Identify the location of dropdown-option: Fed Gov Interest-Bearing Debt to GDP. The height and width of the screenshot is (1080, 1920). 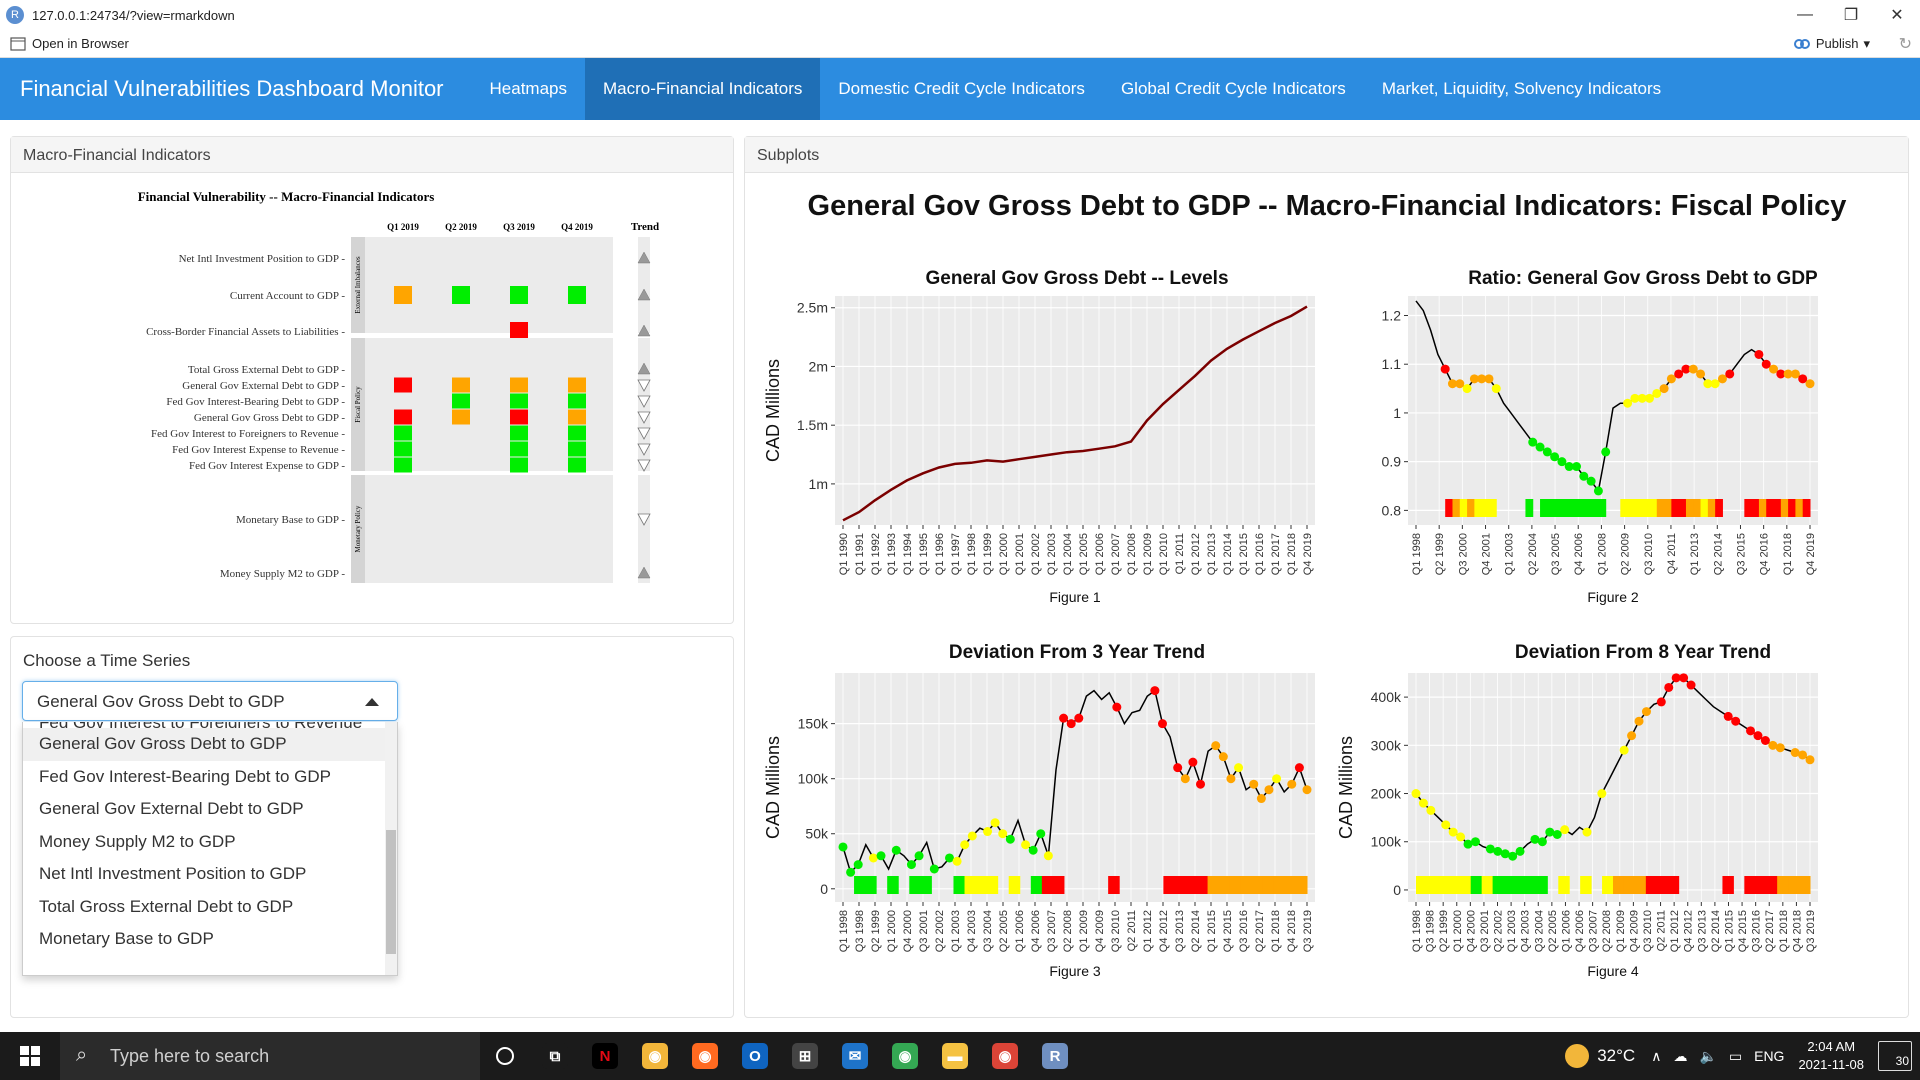
(185, 776).